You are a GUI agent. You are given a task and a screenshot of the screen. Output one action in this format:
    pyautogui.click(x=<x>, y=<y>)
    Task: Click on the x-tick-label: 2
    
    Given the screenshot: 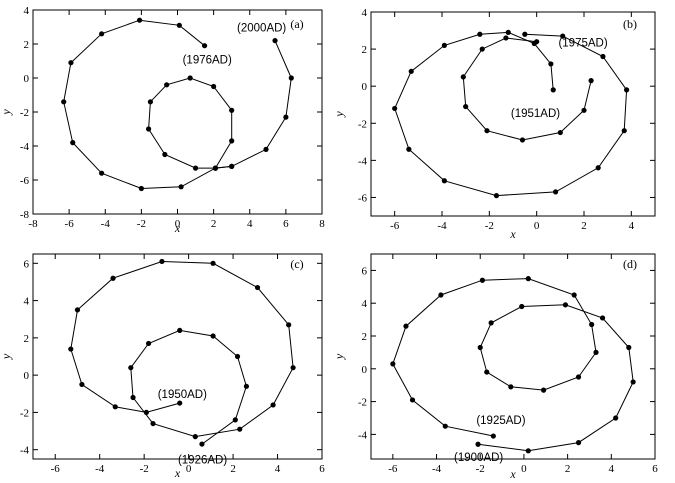 What is the action you would take?
    pyautogui.click(x=233, y=469)
    